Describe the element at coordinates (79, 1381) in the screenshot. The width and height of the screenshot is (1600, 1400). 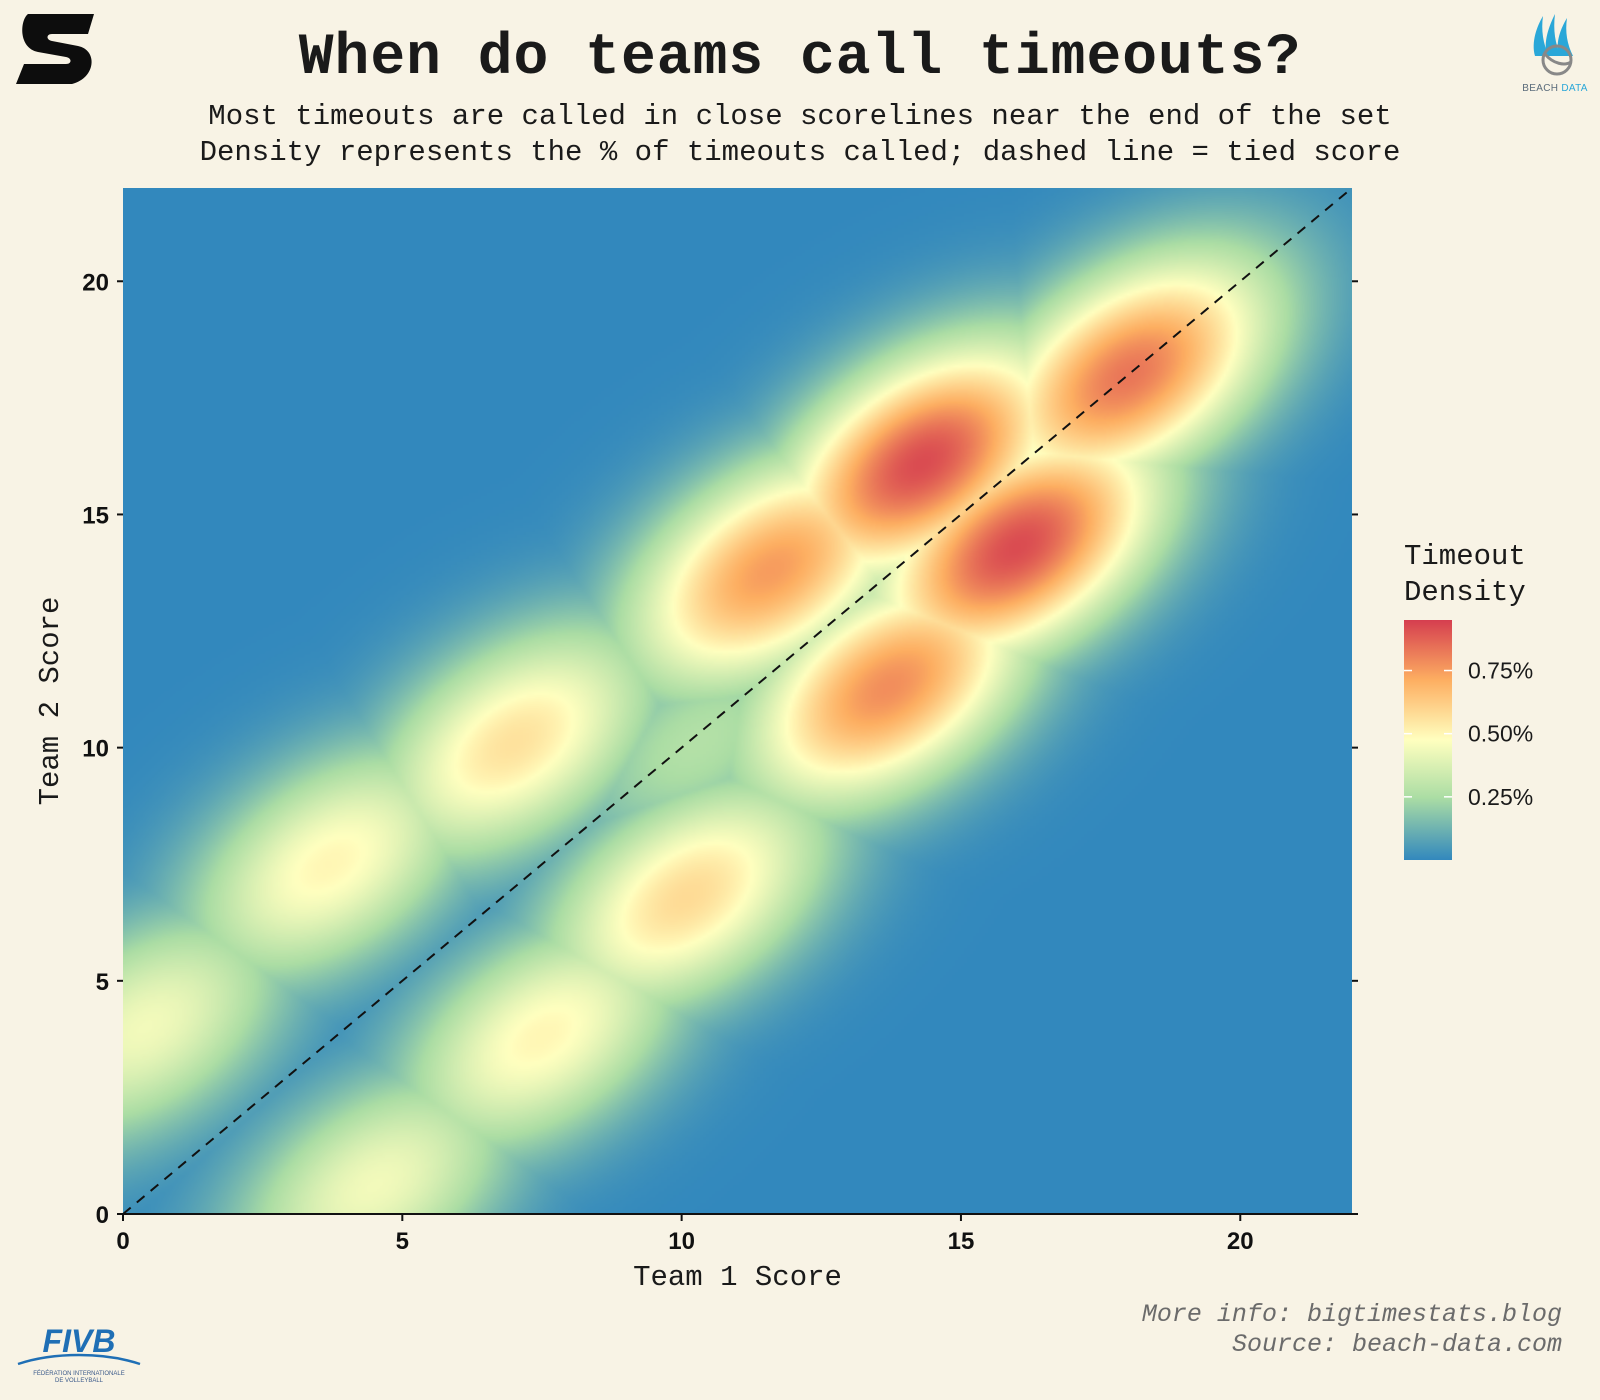
I see `fivb-line-2: DE VOLLEYBALL` at that location.